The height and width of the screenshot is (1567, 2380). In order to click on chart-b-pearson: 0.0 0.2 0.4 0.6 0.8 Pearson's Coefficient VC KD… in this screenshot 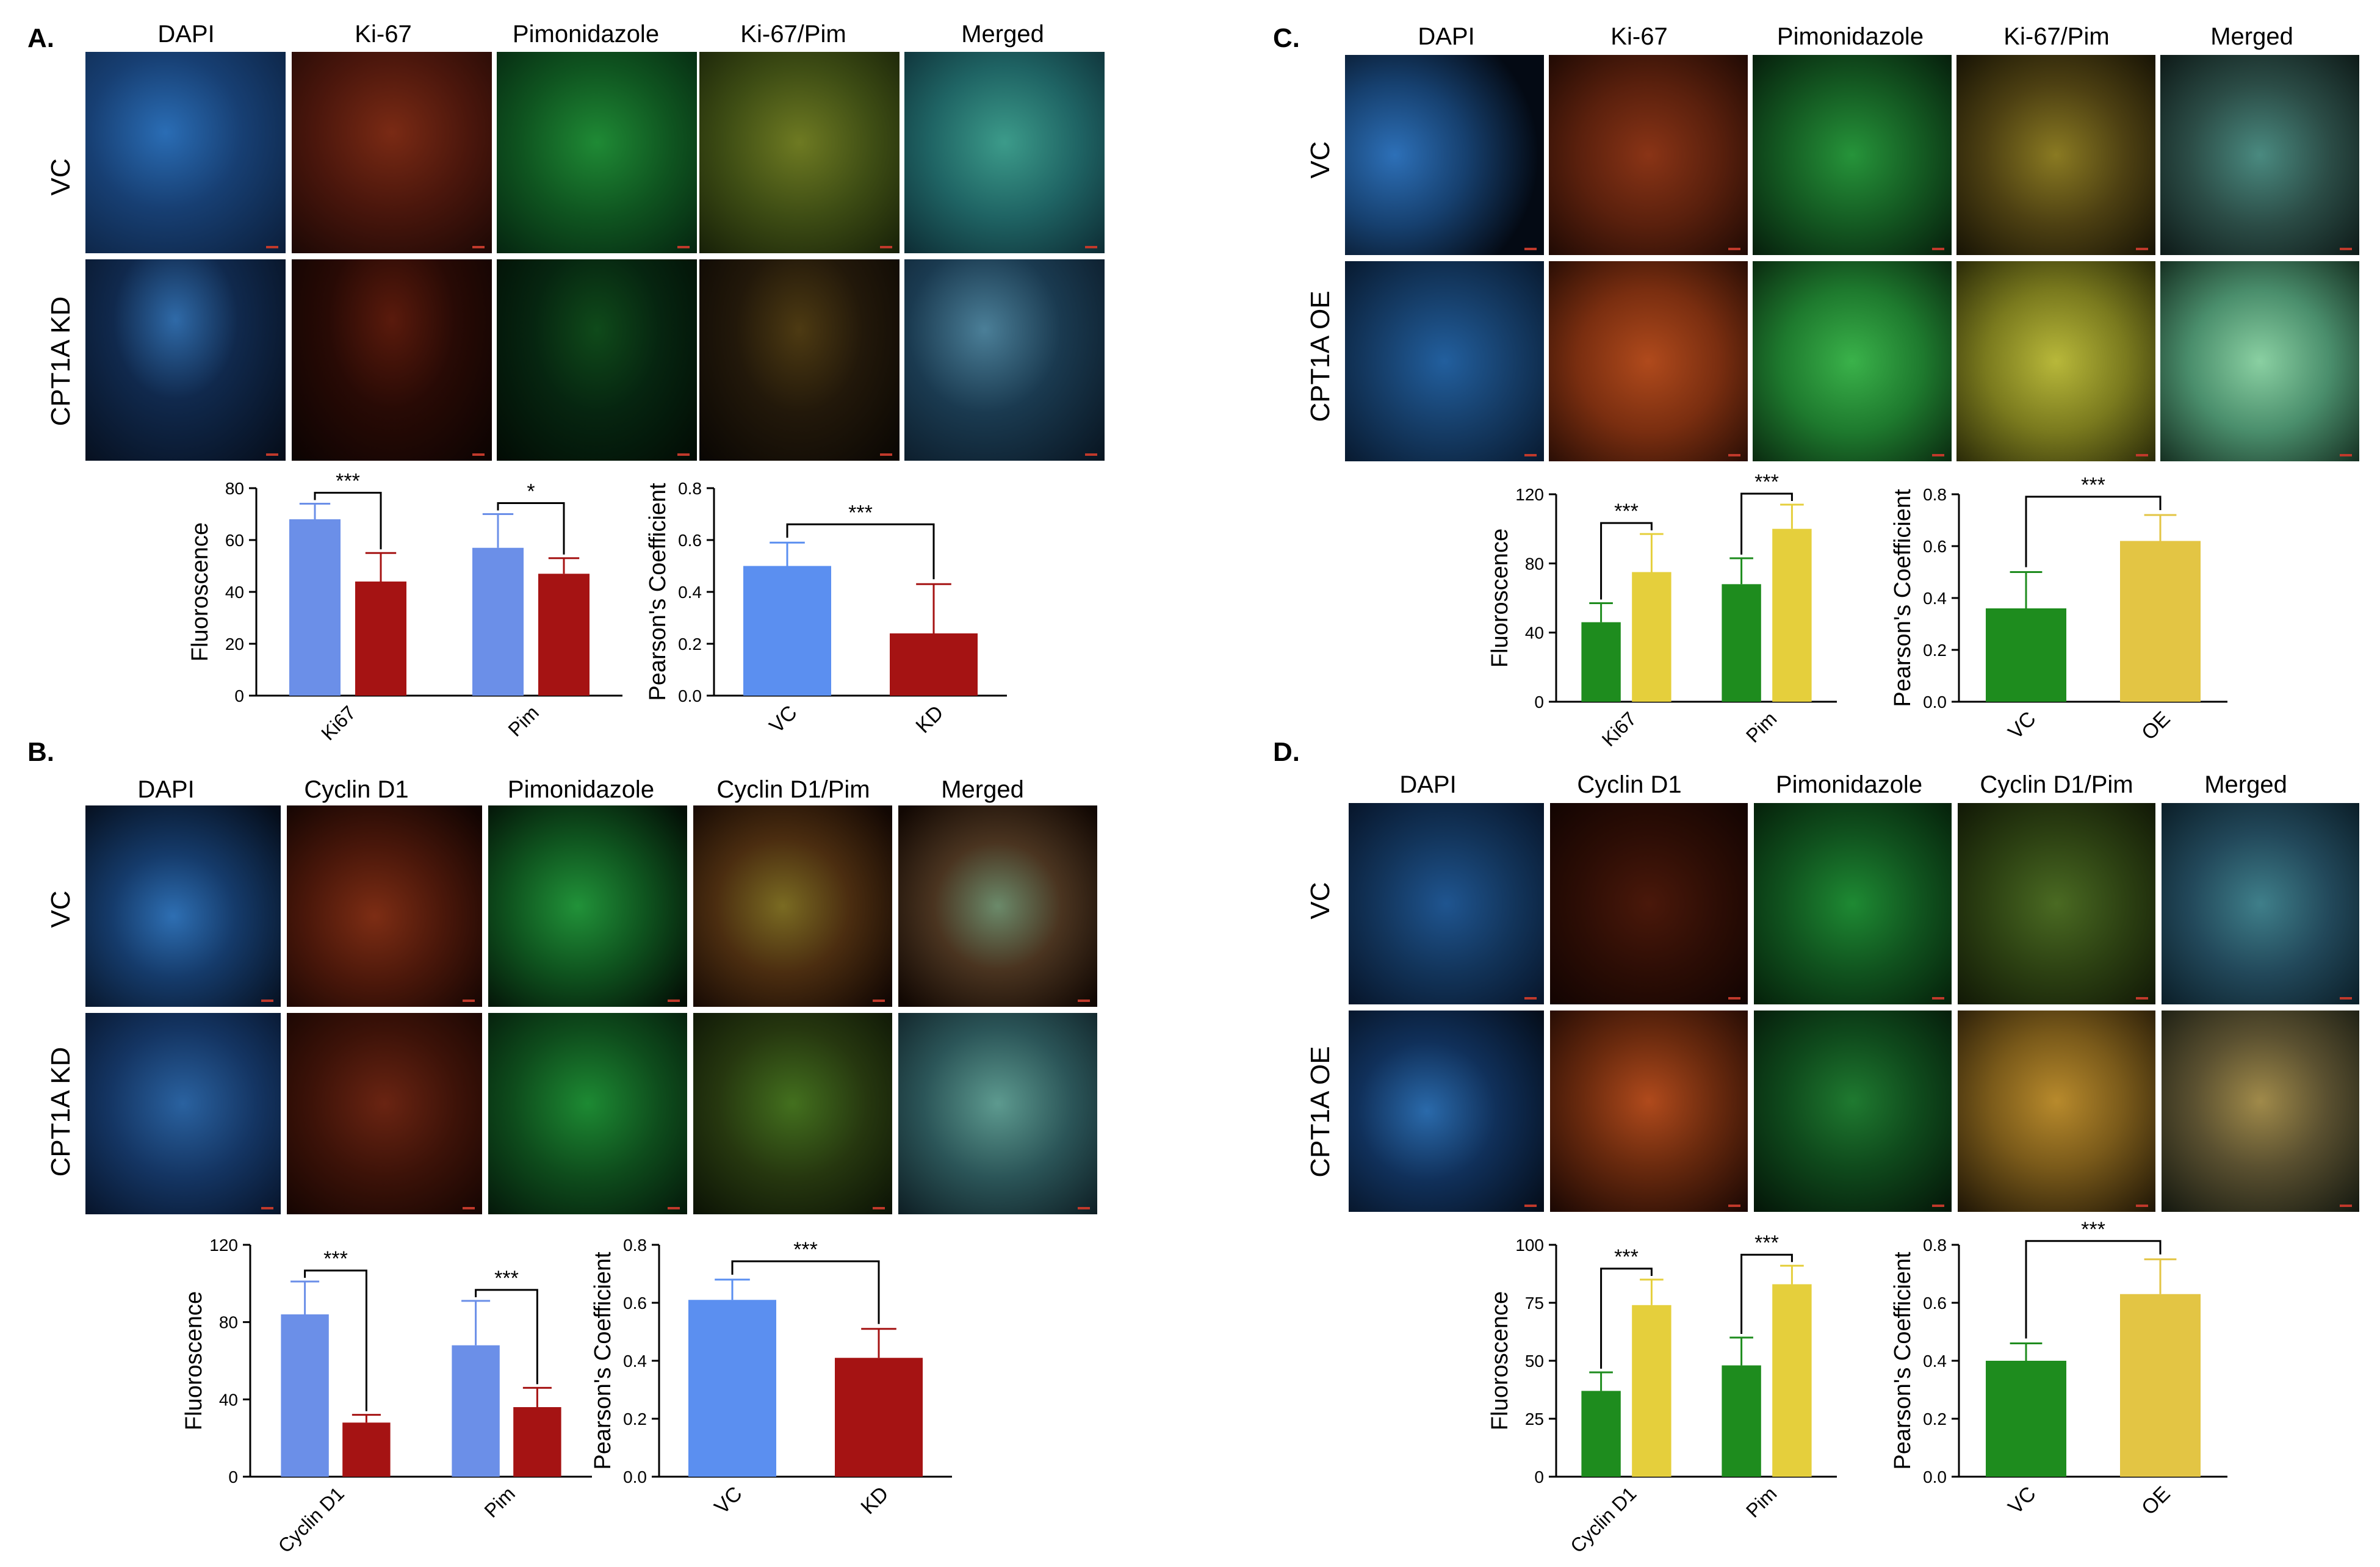, I will do `click(771, 1377)`.